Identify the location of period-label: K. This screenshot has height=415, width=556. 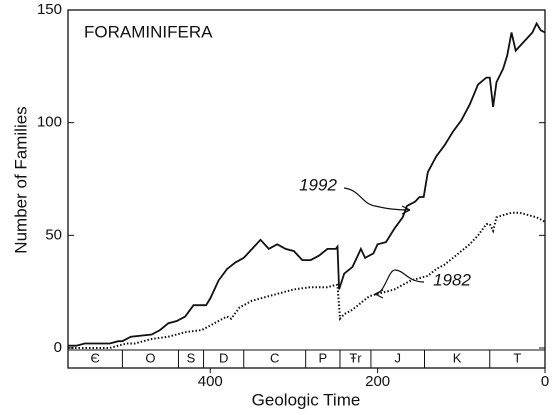
(457, 357).